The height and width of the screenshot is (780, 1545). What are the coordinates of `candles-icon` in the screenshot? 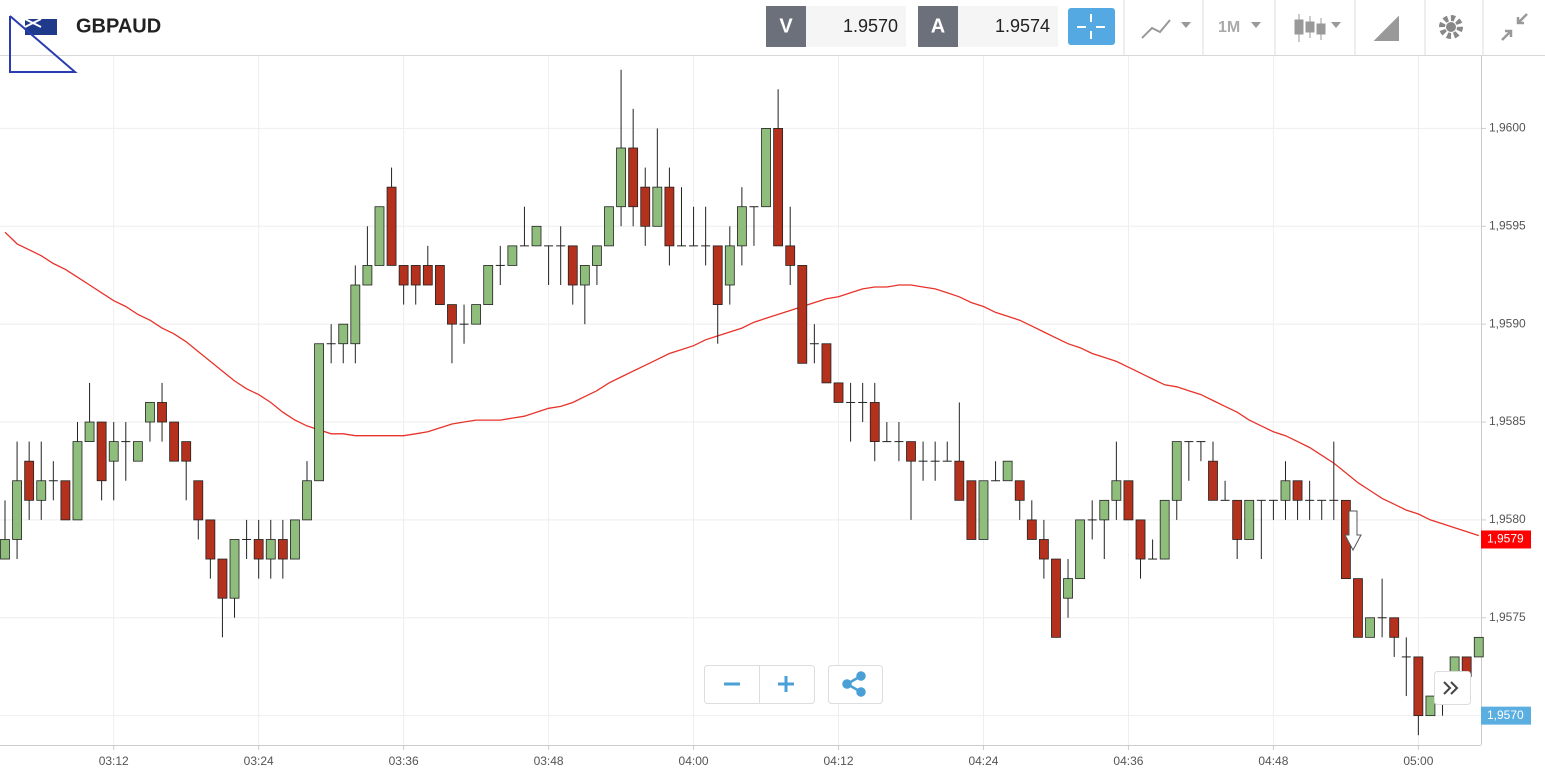 It's located at (1310, 28).